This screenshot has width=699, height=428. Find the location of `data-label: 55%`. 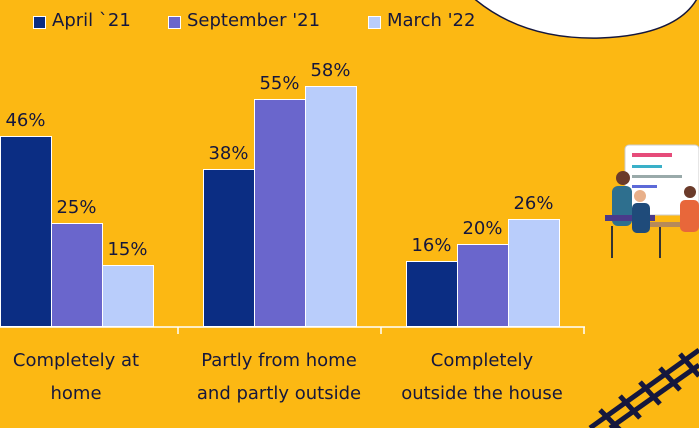

data-label: 55% is located at coordinates (279, 83).